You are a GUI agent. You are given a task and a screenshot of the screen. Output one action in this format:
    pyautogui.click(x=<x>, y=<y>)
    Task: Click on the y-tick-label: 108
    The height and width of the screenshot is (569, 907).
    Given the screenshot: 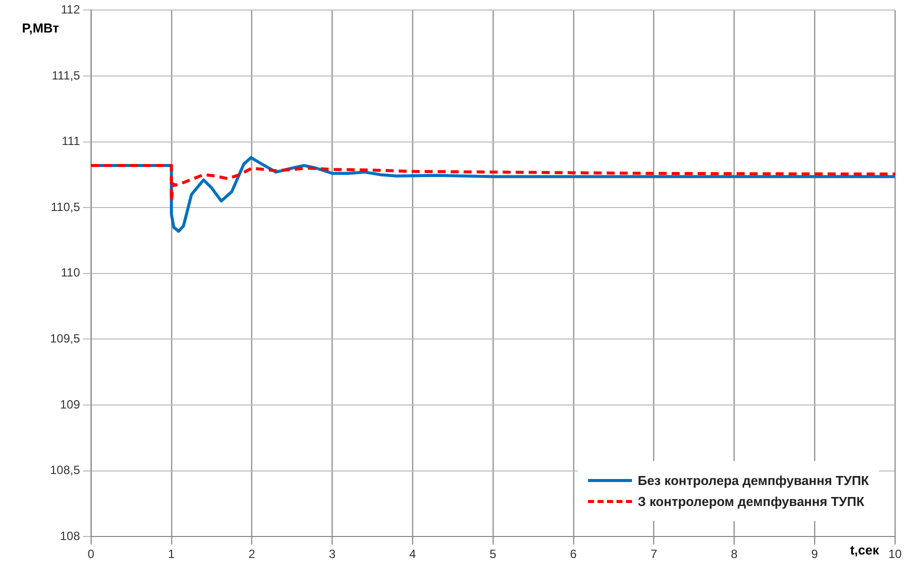 What is the action you would take?
    pyautogui.click(x=70, y=535)
    